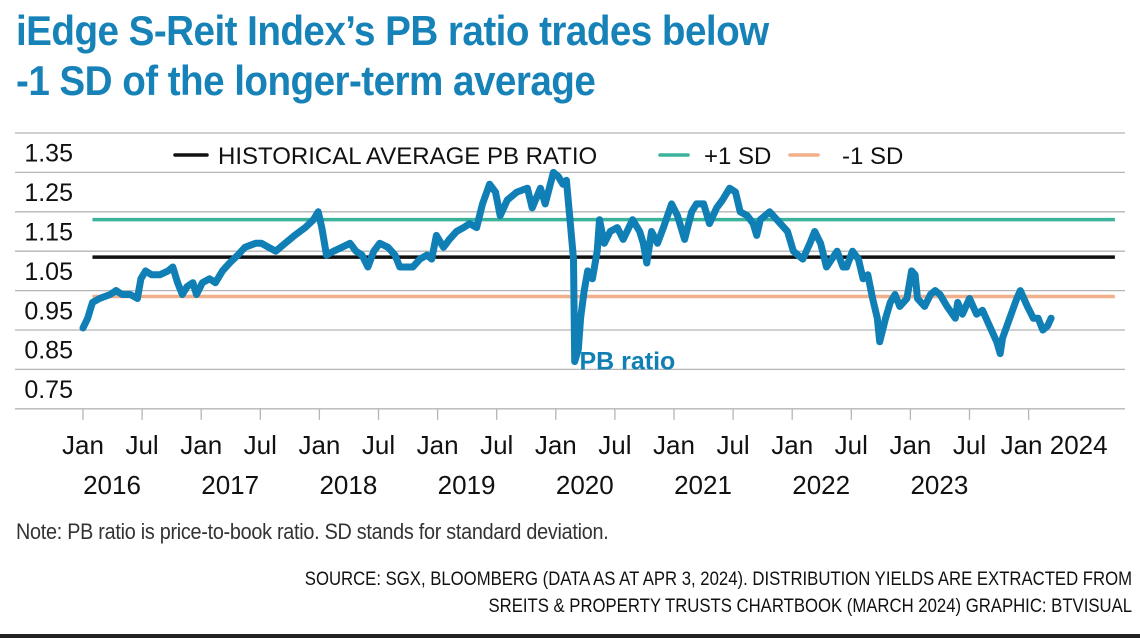 The width and height of the screenshot is (1140, 638). What do you see at coordinates (48, 311) in the screenshot?
I see `y-tick-label: 0.95` at bounding box center [48, 311].